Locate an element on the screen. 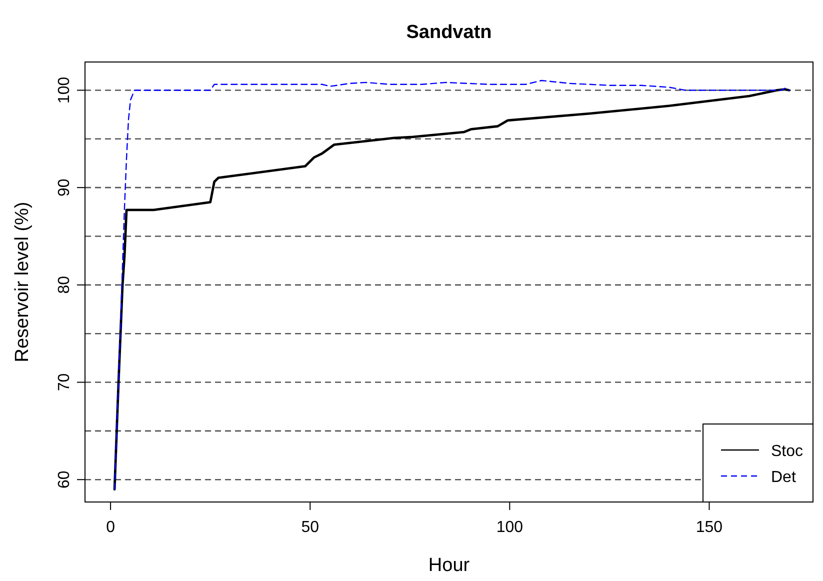 This screenshot has height=581, width=823. x-tick-label: 50 is located at coordinates (310, 527).